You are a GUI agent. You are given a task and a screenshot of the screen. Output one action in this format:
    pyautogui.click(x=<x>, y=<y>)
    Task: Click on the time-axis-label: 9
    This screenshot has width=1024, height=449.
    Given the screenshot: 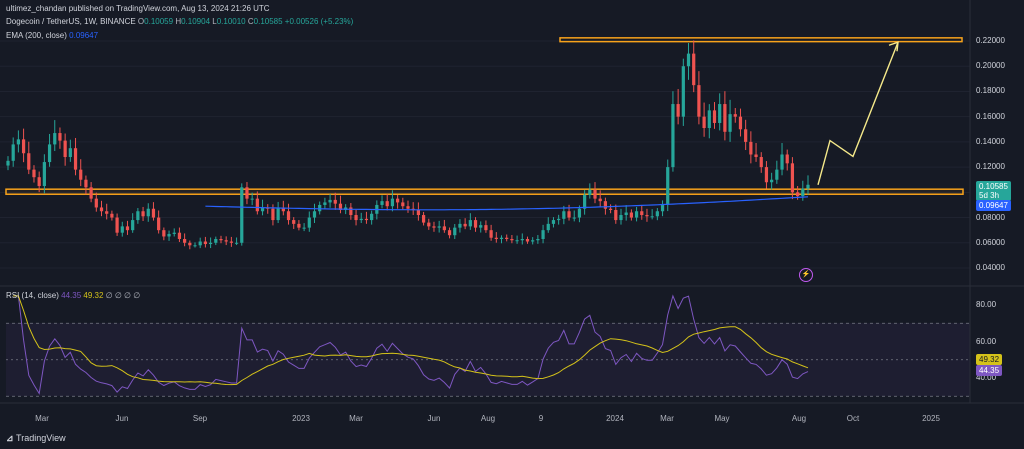 What is the action you would take?
    pyautogui.click(x=541, y=418)
    